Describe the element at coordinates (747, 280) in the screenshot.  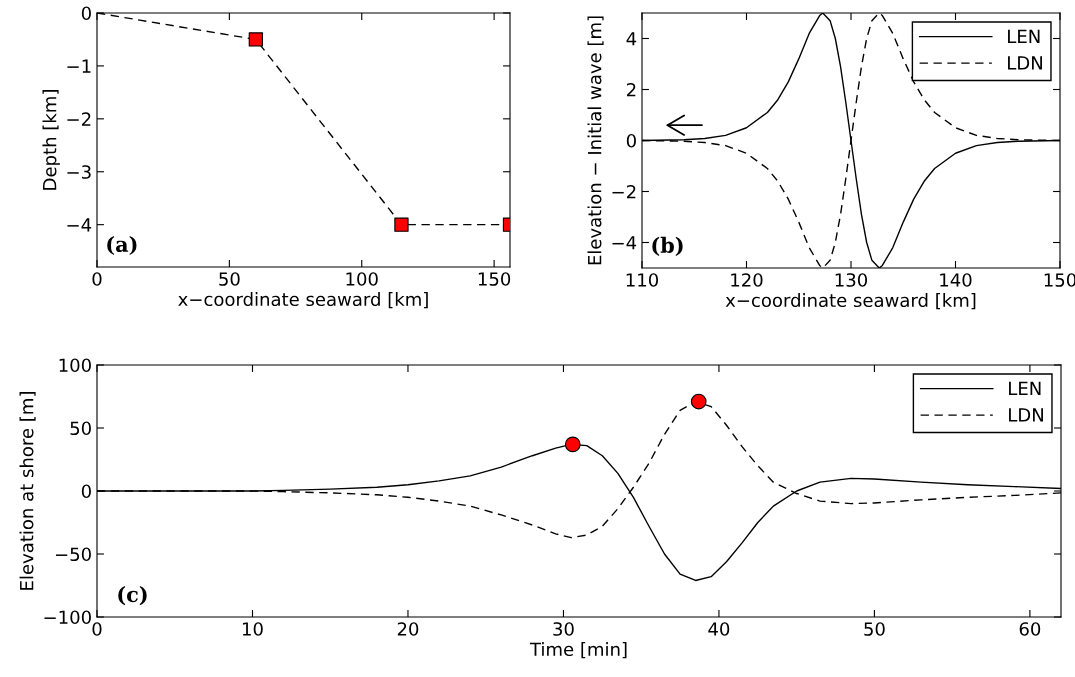
I see `x-tick-label: 120` at that location.